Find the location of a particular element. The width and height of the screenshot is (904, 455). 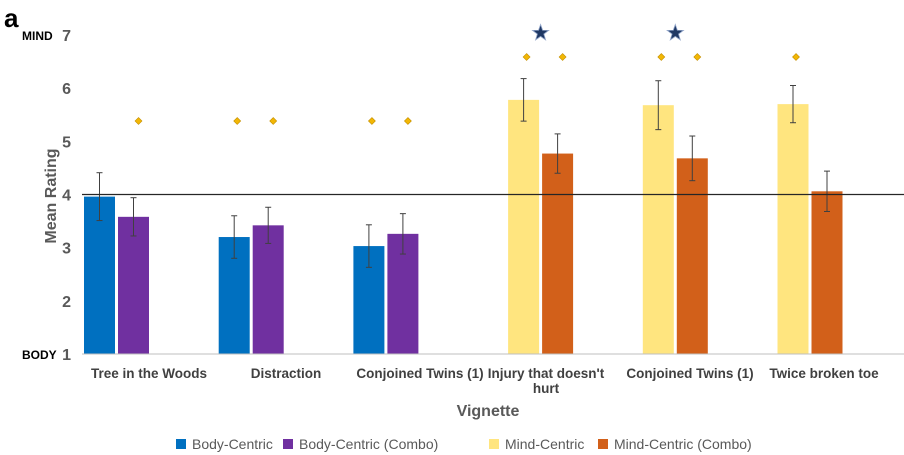

legend-label: Mind-Centric (Combo) is located at coordinates (683, 444).